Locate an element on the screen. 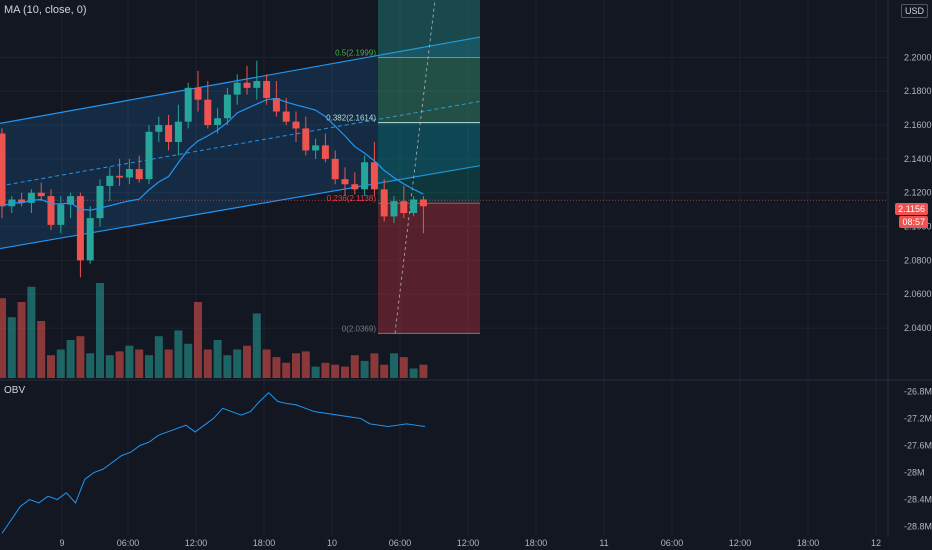 This screenshot has width=932, height=550. time-tick-label: 10 is located at coordinates (332, 543).